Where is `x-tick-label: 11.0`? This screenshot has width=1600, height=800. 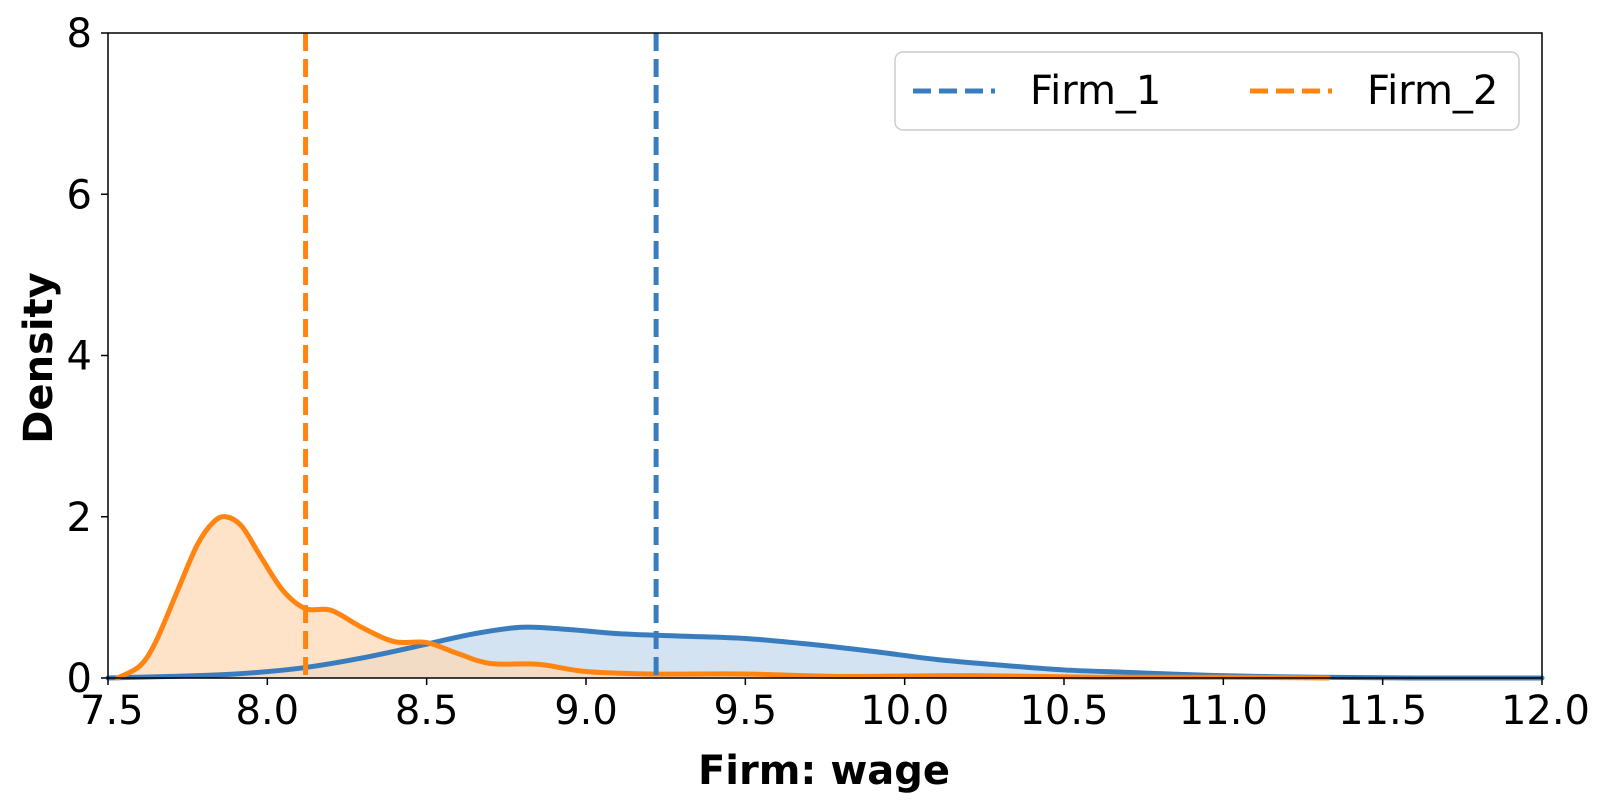 x-tick-label: 11.0 is located at coordinates (1223, 711).